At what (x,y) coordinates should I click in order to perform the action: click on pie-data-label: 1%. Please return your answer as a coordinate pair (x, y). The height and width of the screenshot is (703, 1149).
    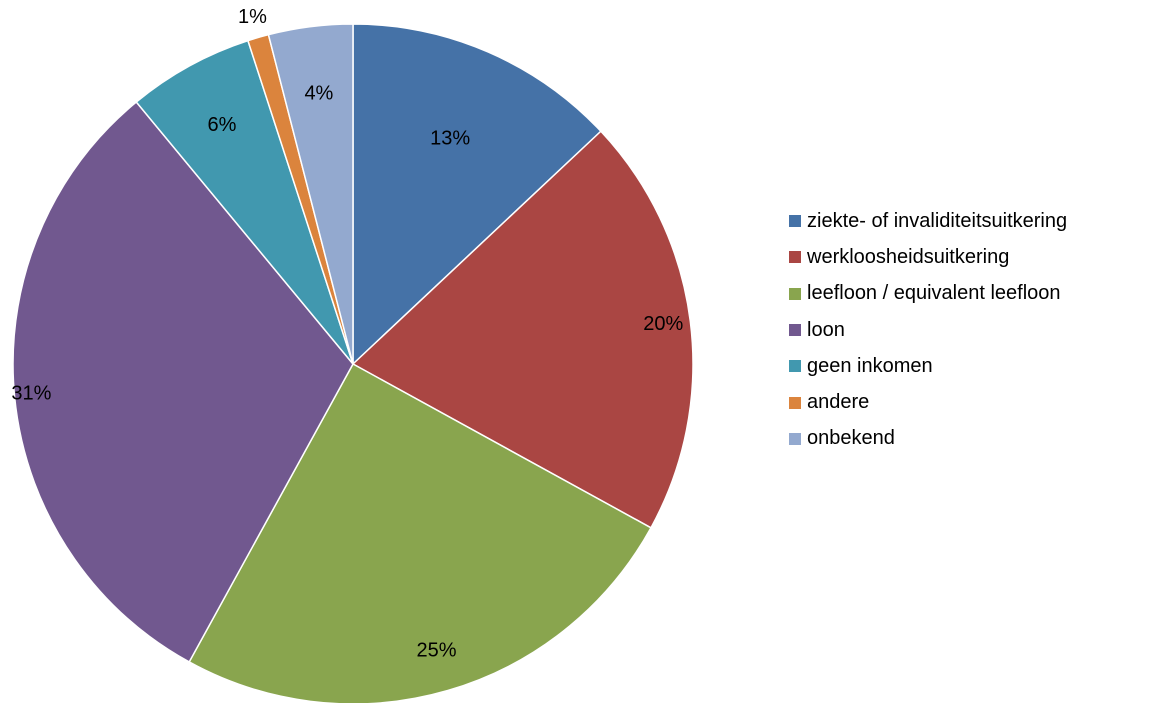
    Looking at the image, I should click on (252, 17).